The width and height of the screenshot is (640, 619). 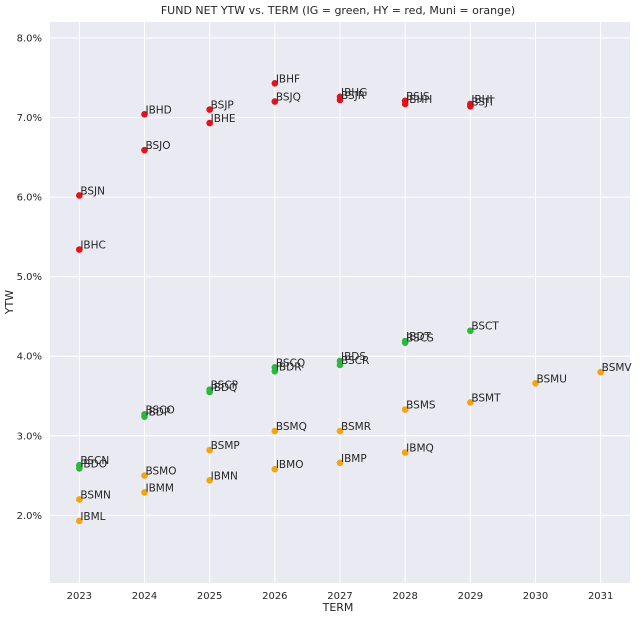 I want to click on x-axis-ticks: 2023 2024 2025 2026 2027 2028 2029 2030 2031, so click(x=340, y=596).